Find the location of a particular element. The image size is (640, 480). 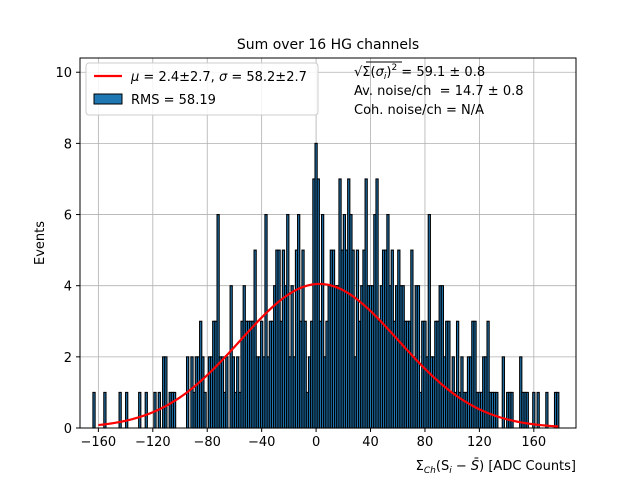

x-label-unit: ) [ADC Counts] is located at coordinates (527, 466).